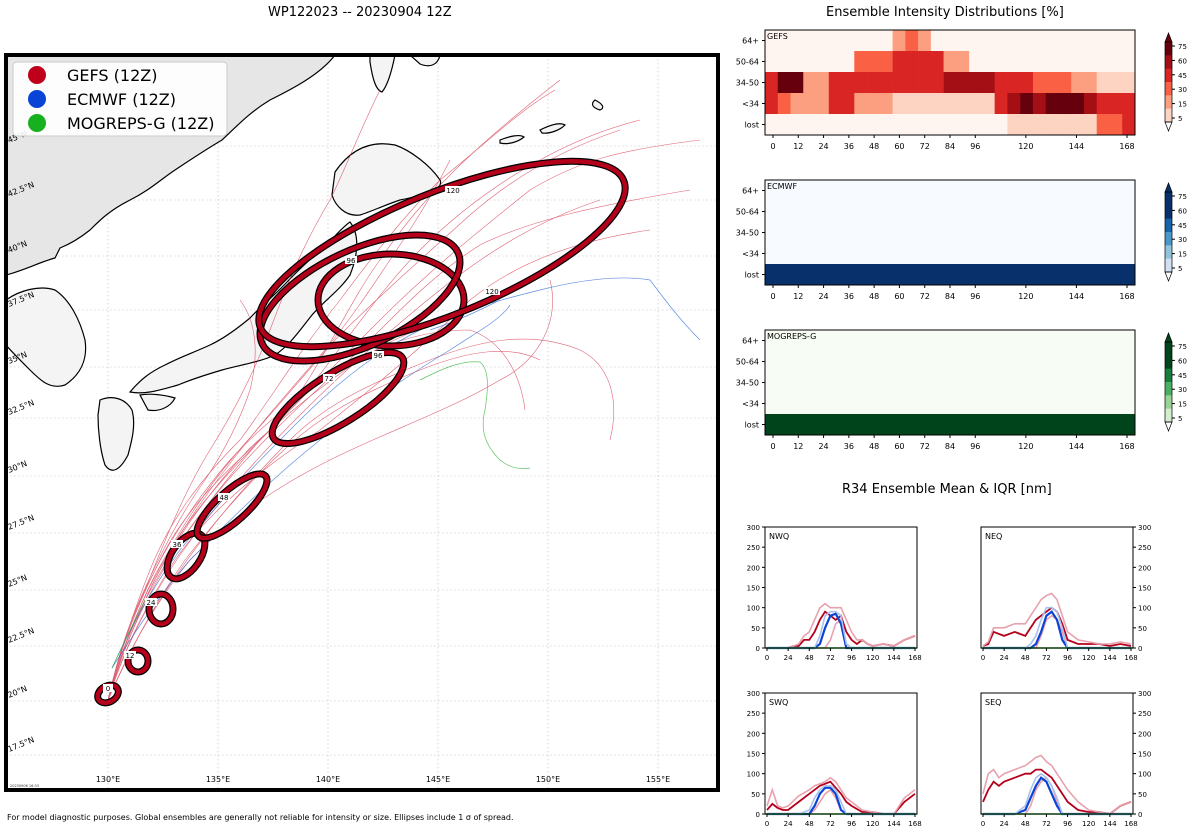  What do you see at coordinates (140, 123) in the screenshot?
I see `legend-mogreps-label: MOGREPS-G (12Z)` at bounding box center [140, 123].